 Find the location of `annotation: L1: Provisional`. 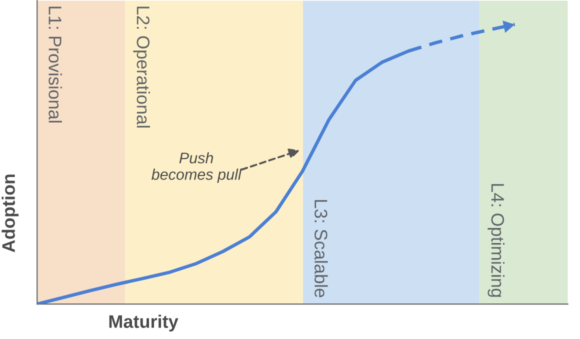

annotation: L1: Provisional is located at coordinates (55, 64).